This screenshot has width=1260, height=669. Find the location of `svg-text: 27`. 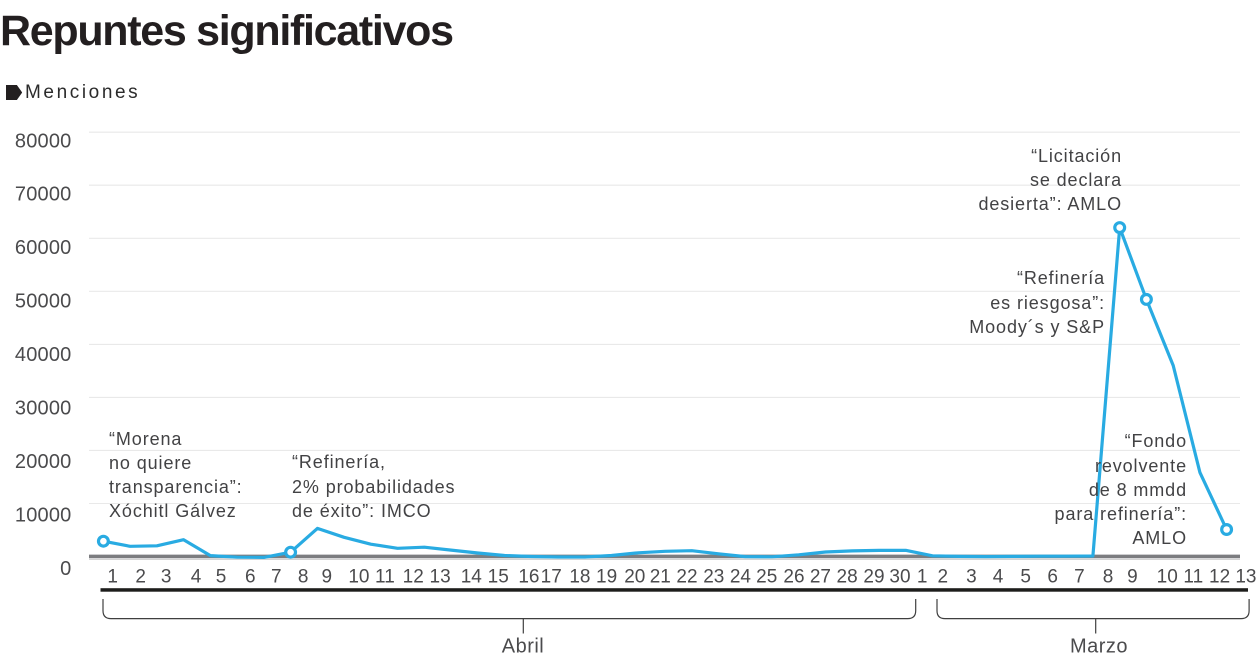

svg-text: 27 is located at coordinates (820, 577).